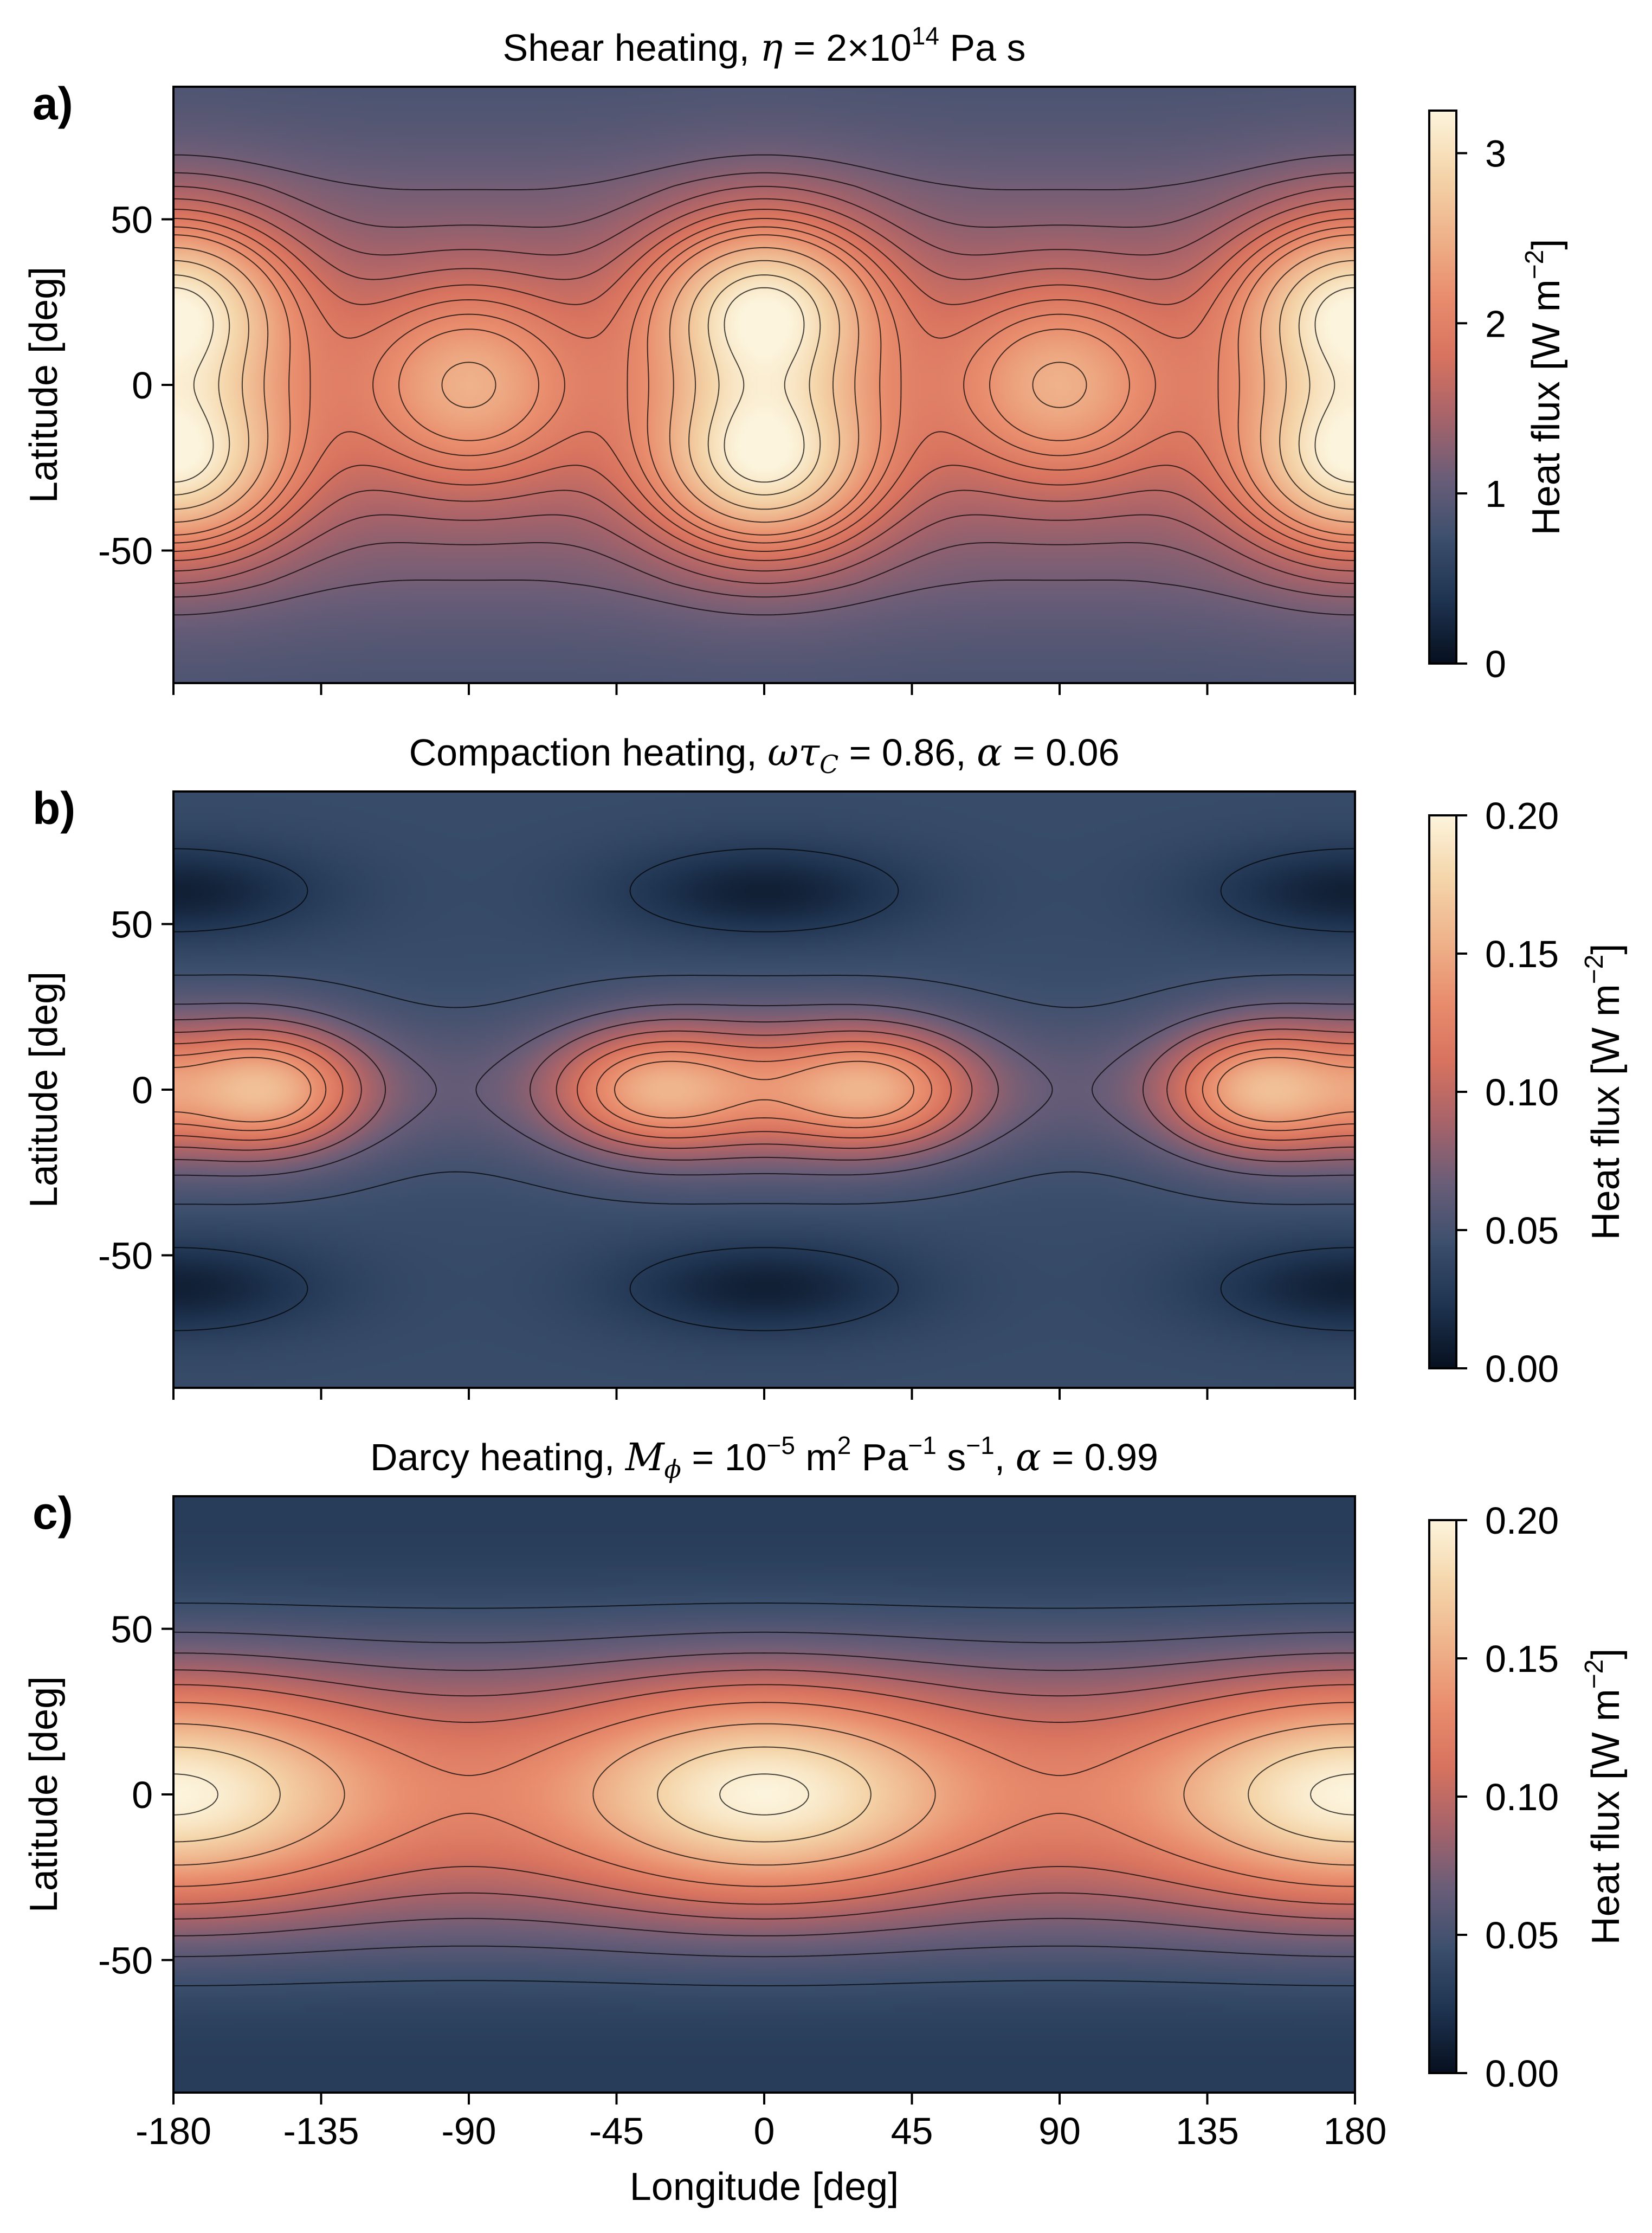  I want to click on panel-c-colorbar-gradient, so click(1442, 1796).